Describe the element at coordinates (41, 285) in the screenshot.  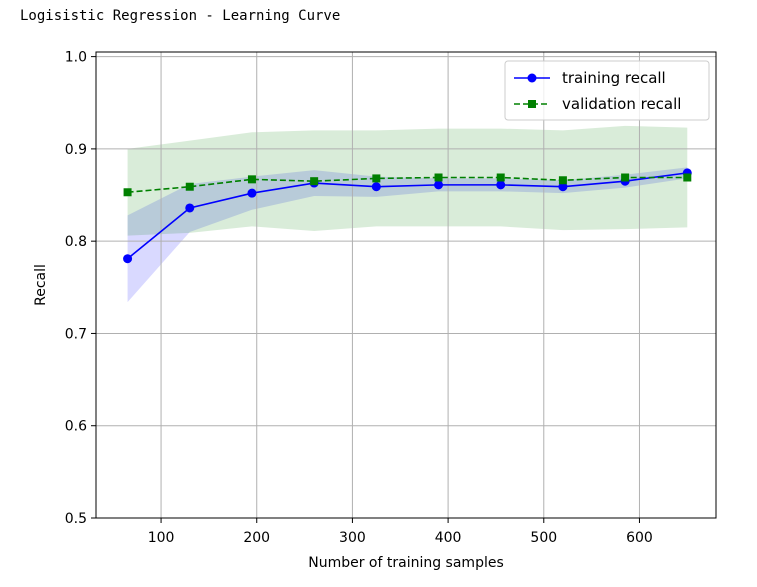
I see `y-axis-label: Recall` at that location.